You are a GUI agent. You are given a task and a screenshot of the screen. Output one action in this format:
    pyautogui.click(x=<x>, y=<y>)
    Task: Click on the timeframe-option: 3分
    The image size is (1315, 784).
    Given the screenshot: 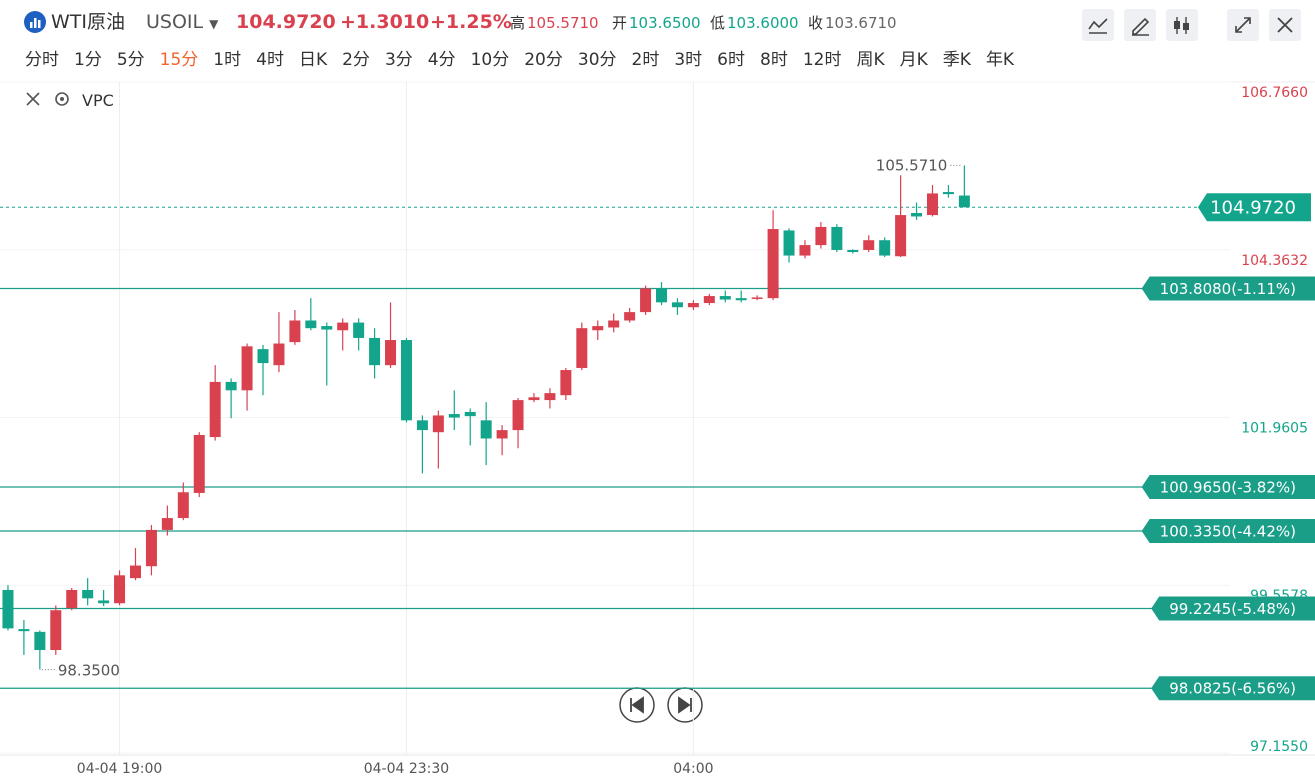 What is the action you would take?
    pyautogui.click(x=398, y=60)
    